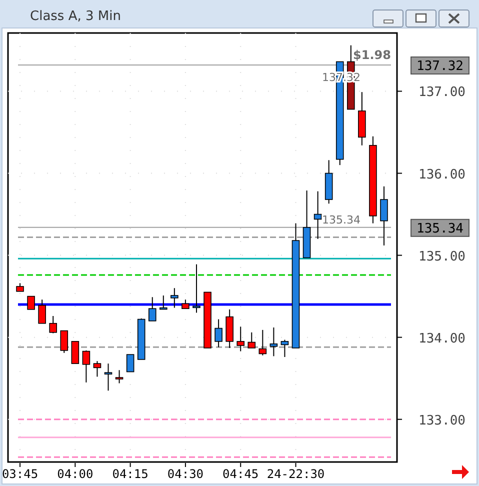 This screenshot has height=486, width=479. What do you see at coordinates (442, 338) in the screenshot?
I see `y-tick-label: 134.00` at bounding box center [442, 338].